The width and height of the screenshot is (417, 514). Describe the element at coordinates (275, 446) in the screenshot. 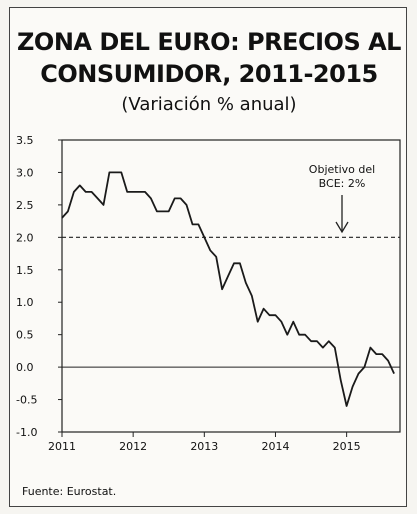

I see `x-tick-label: 2014` at that location.